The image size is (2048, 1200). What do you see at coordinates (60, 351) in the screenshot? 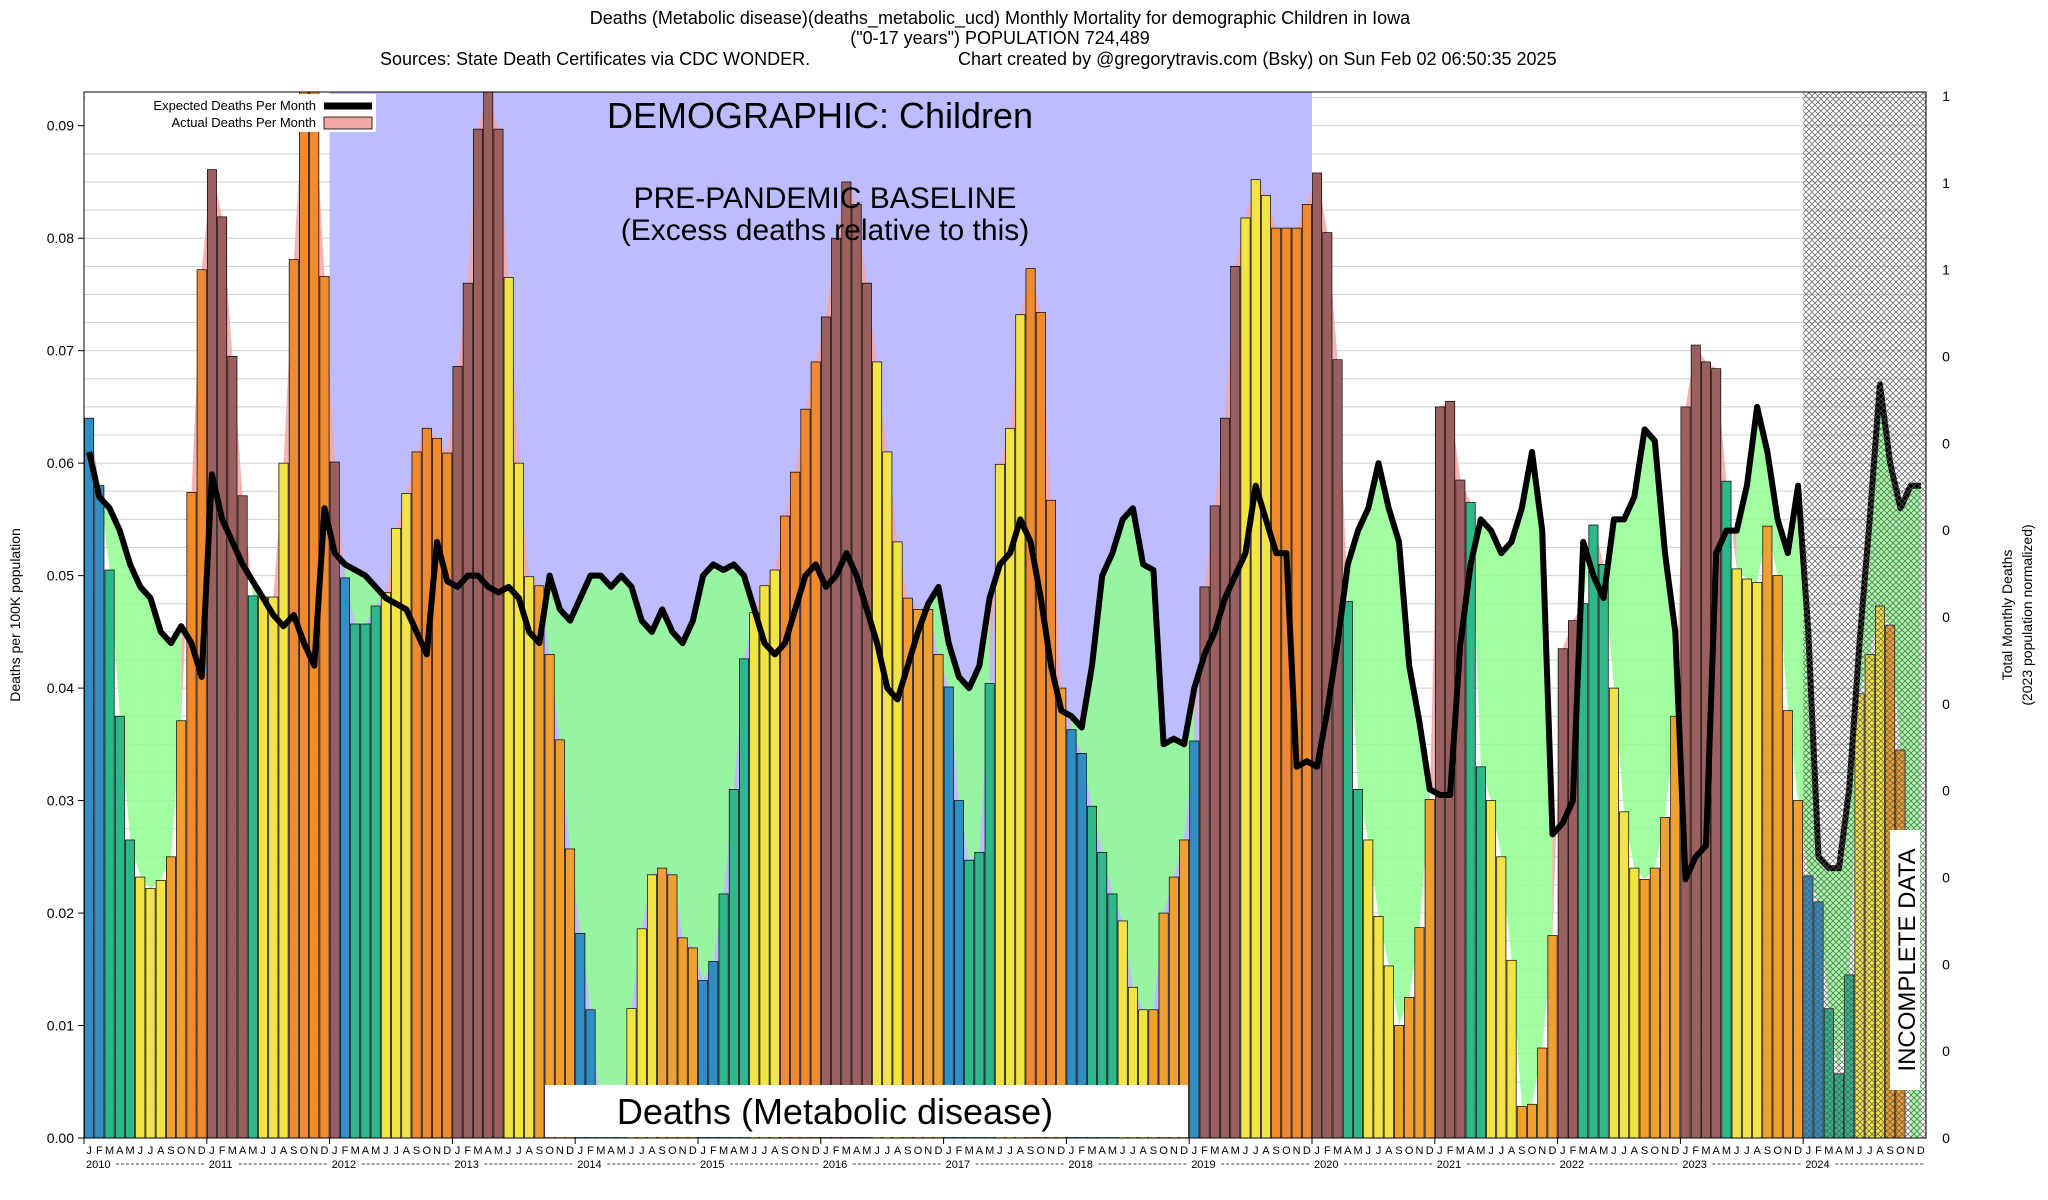
I see `y-tick-label: 0.07` at bounding box center [60, 351].